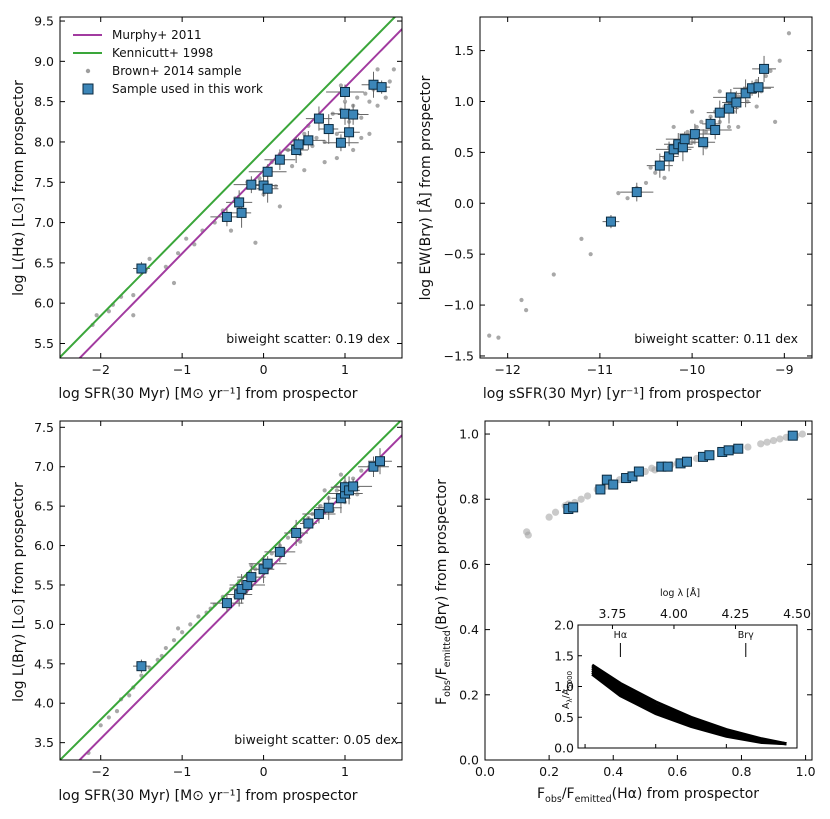  What do you see at coordinates (613, 771) in the screenshot?
I see `x-tick-label: 0.4` at bounding box center [613, 771].